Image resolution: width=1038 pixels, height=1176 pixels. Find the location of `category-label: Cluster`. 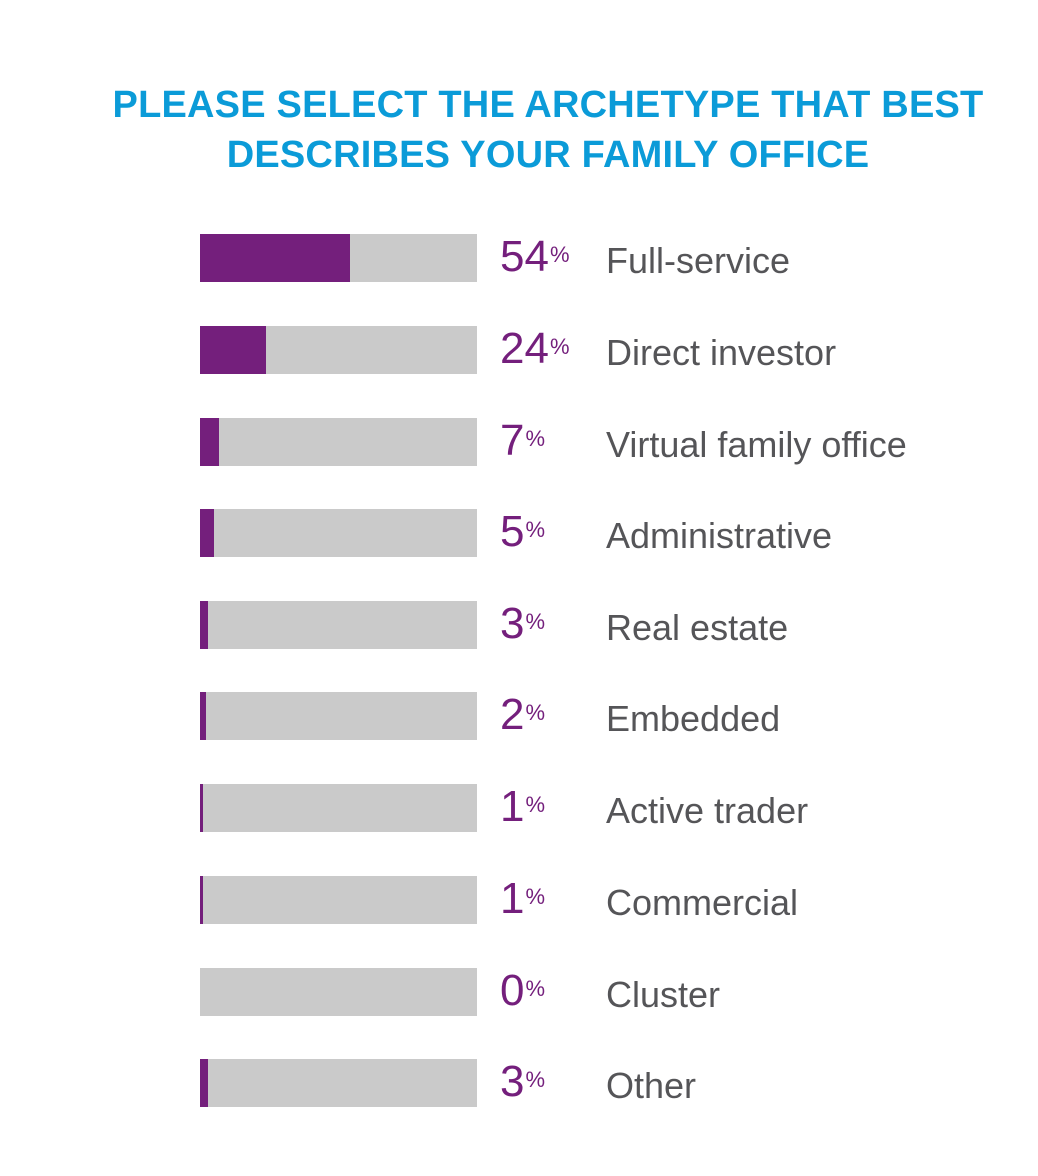

category-label: Cluster is located at coordinates (663, 994).